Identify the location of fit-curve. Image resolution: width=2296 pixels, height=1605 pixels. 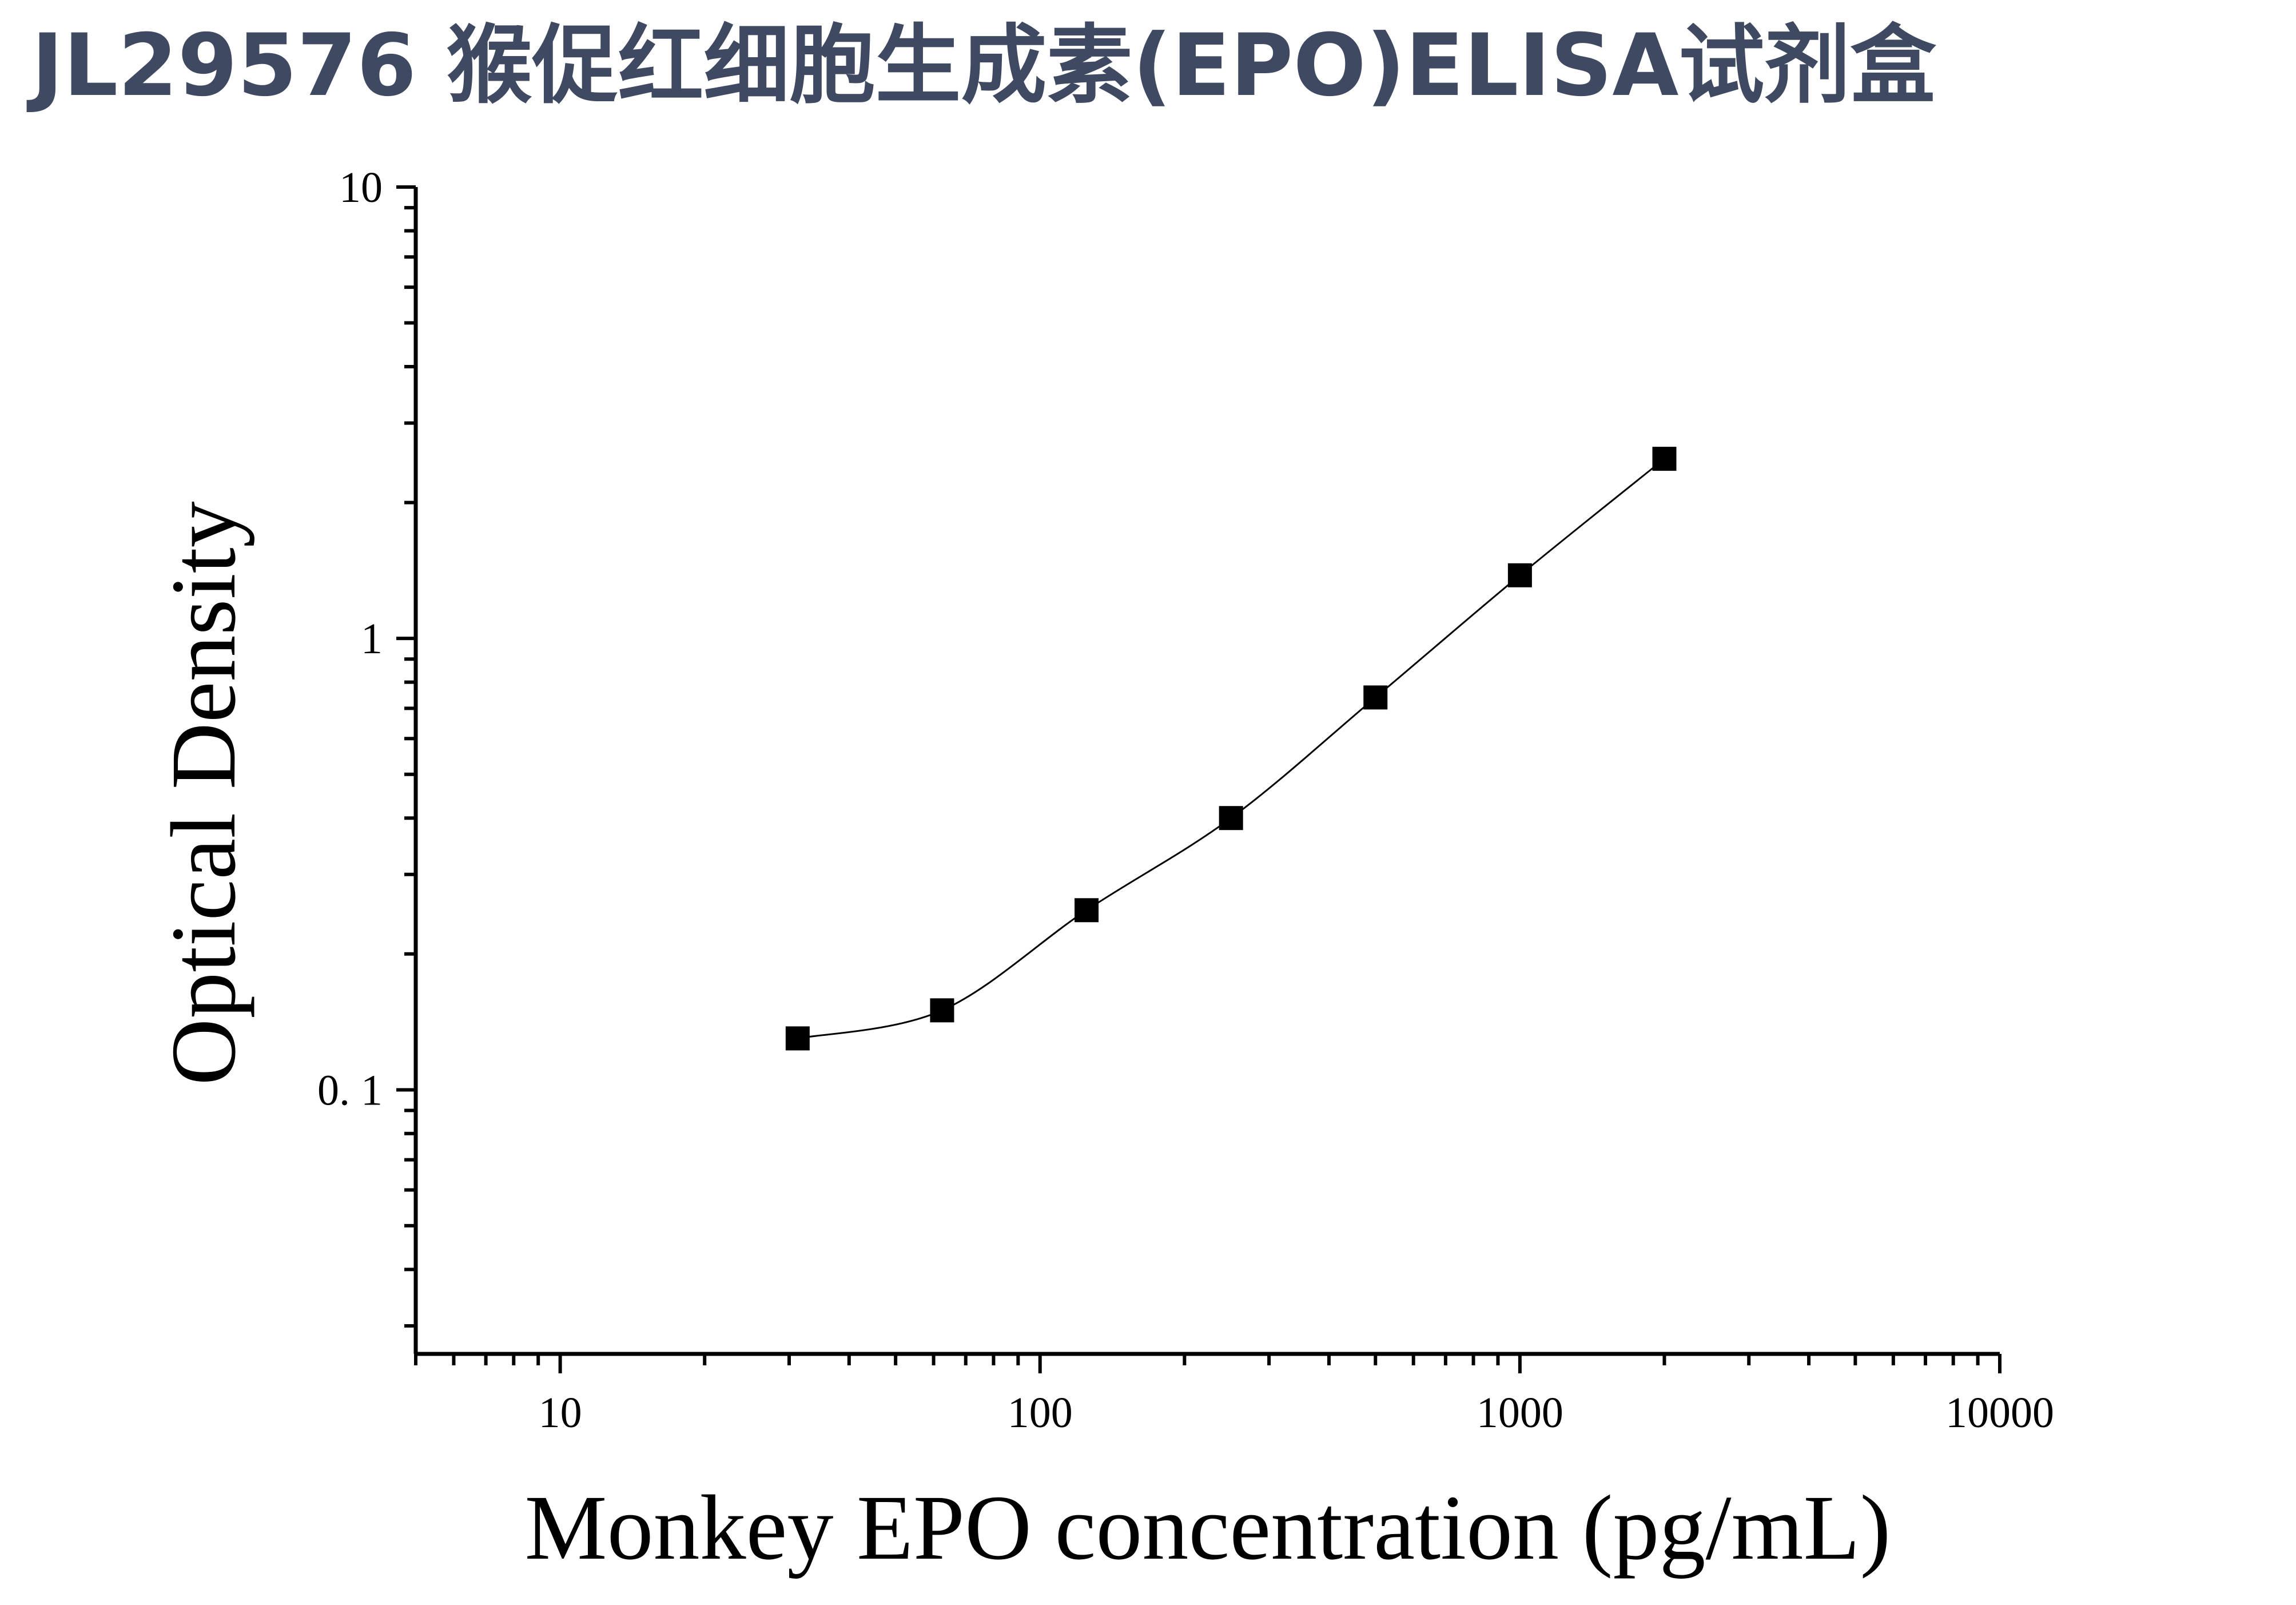
(1231, 748).